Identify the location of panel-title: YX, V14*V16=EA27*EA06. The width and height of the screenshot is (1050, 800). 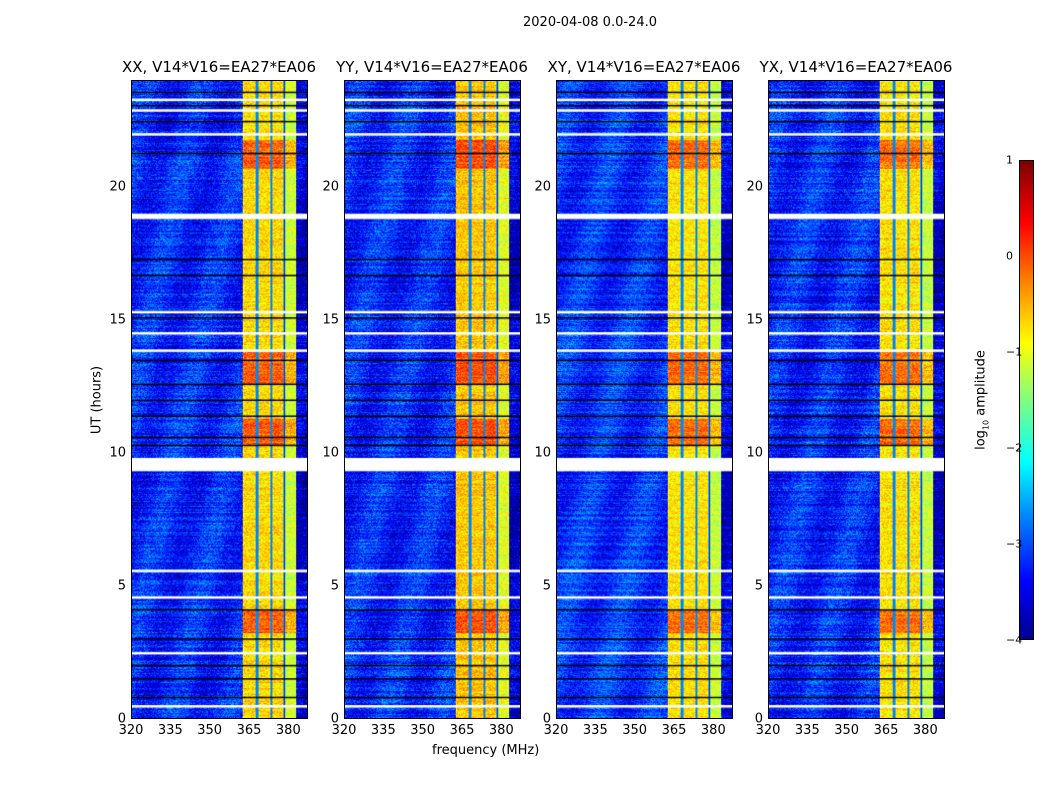
(856, 67).